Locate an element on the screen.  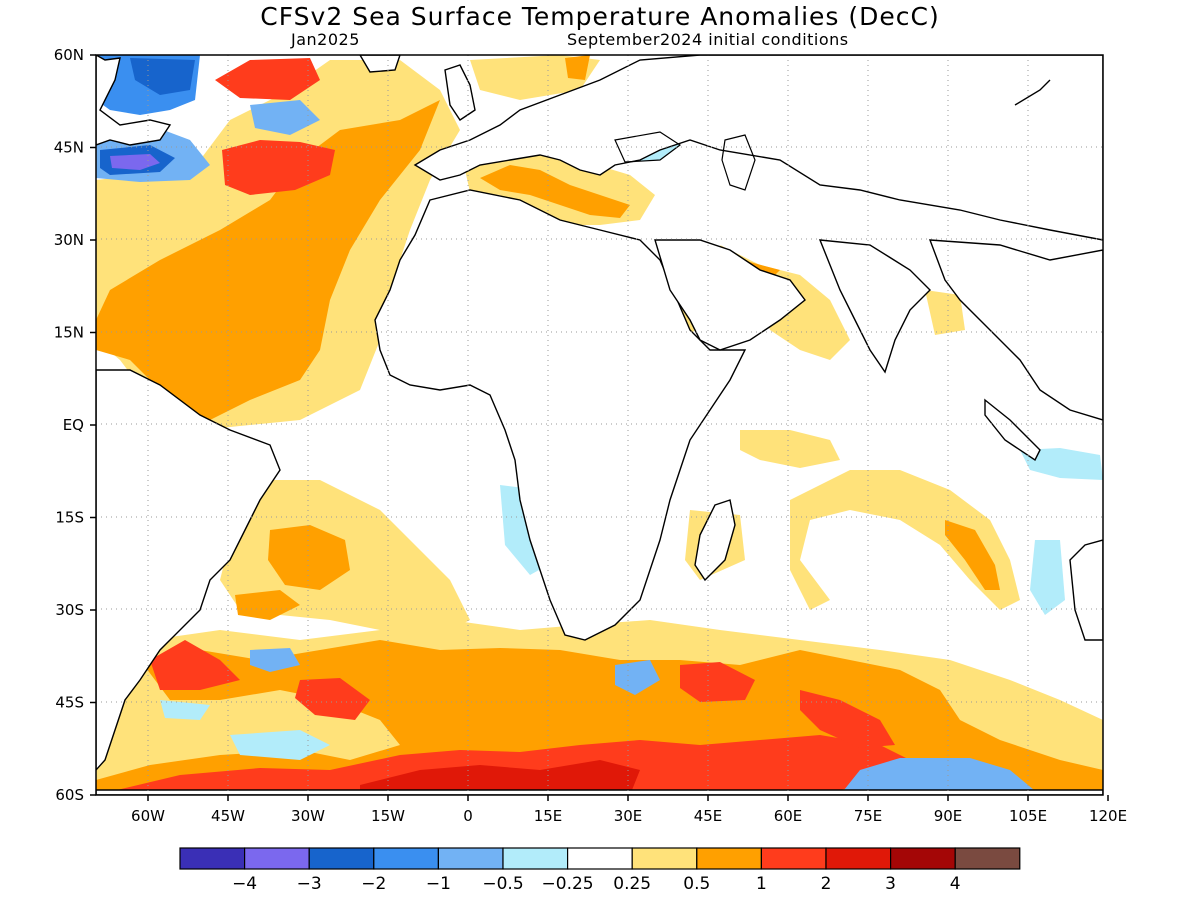
anomaly-region-southern-ocean-strong is located at coordinates (503, 765).